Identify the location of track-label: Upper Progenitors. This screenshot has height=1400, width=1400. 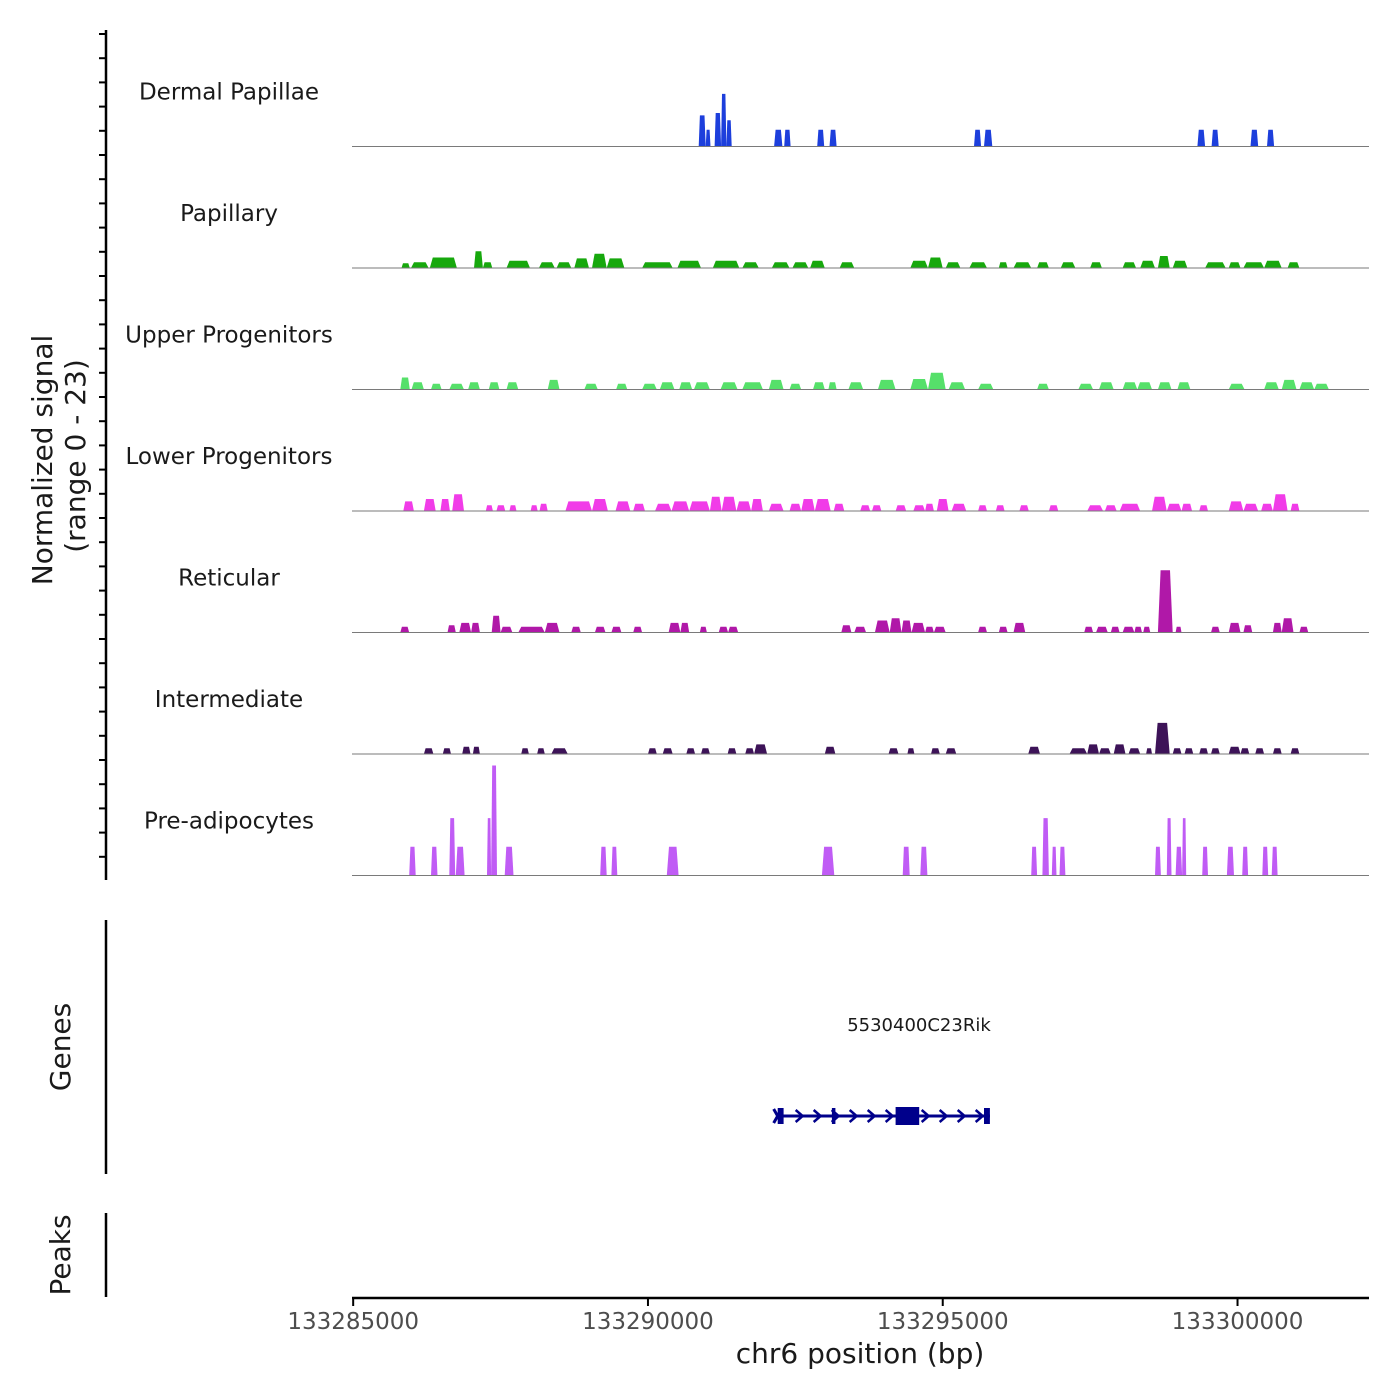
(229, 336).